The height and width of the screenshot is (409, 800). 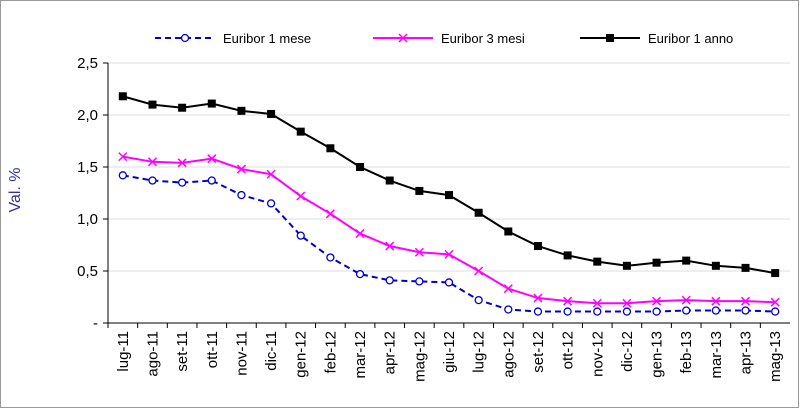 What do you see at coordinates (241, 353) in the screenshot?
I see `x-tick-label: nov-11` at bounding box center [241, 353].